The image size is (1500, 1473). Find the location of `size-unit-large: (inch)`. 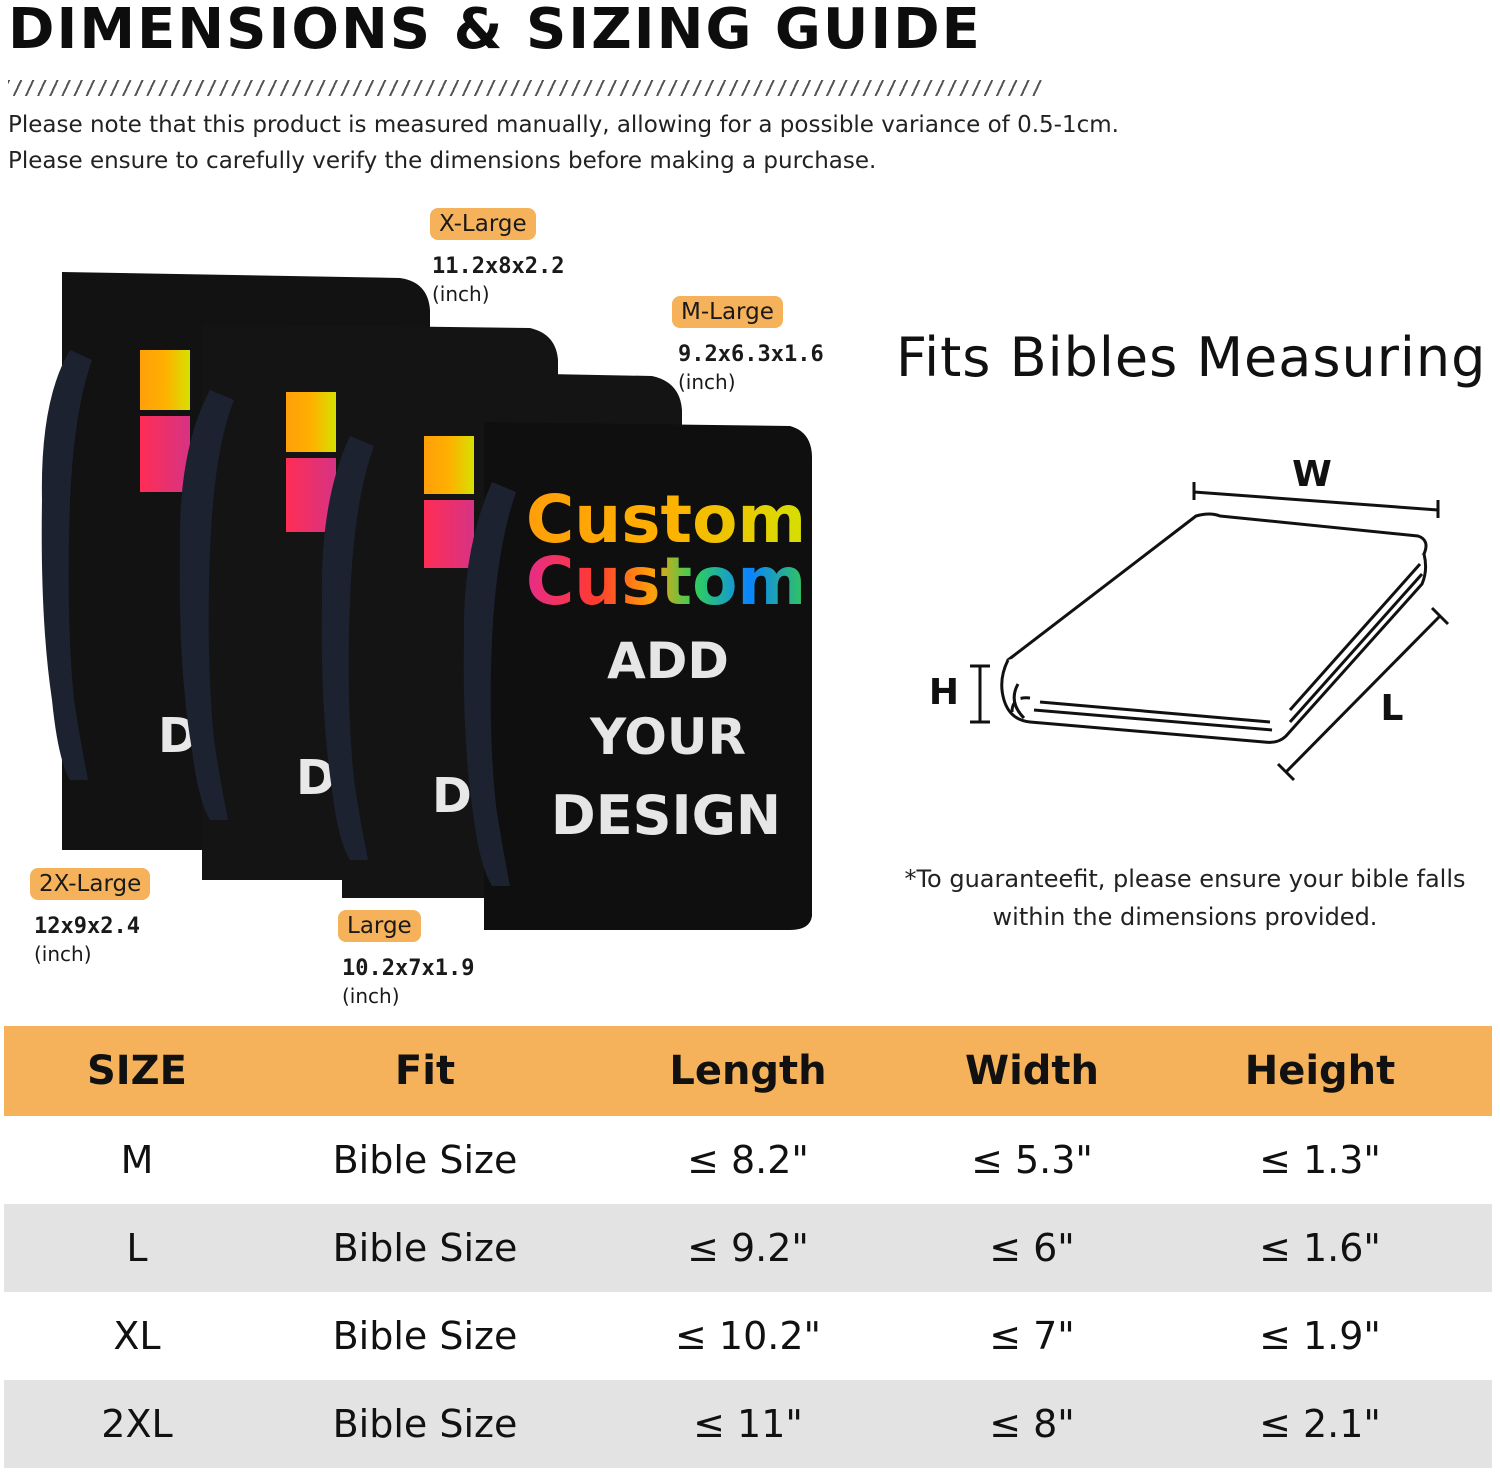

size-unit-large: (inch) is located at coordinates (371, 996).